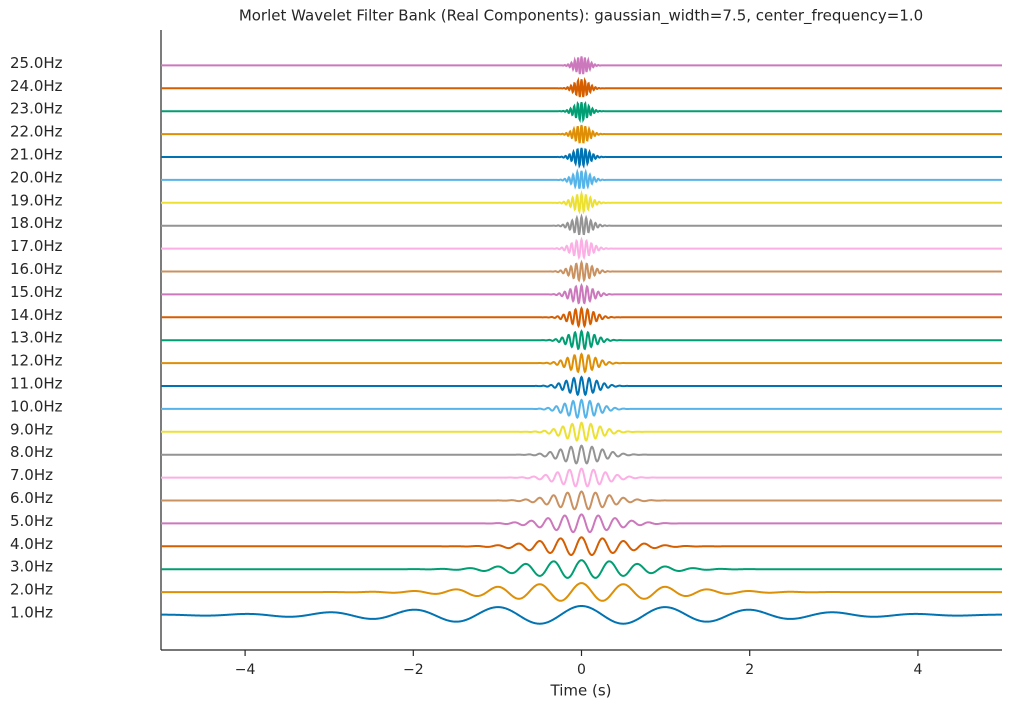 The width and height of the screenshot is (1011, 711). I want to click on row-label: 22.0Hz, so click(36, 132).